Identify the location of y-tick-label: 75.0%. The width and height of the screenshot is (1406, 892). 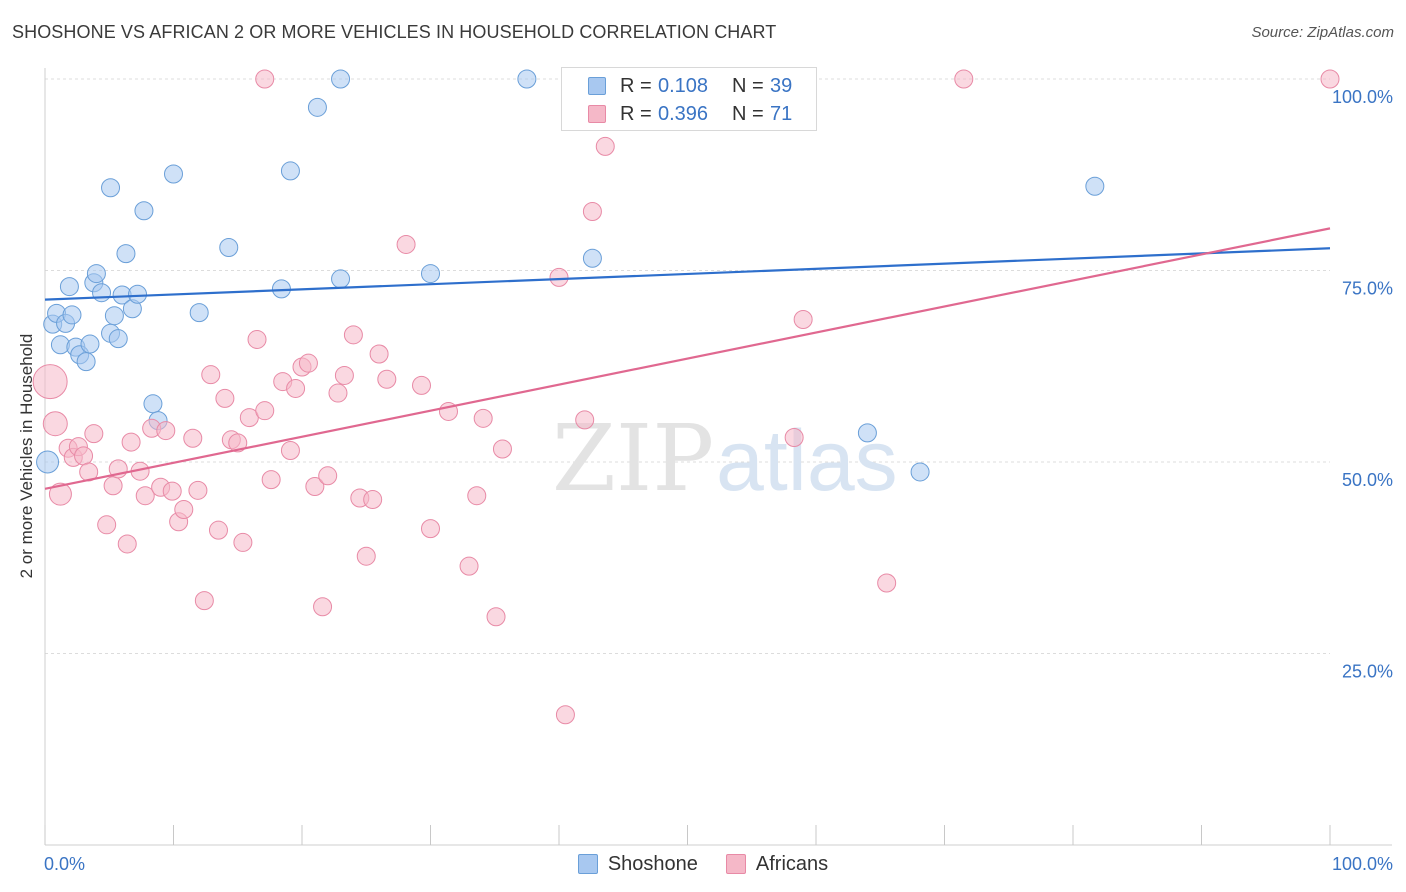
(1367, 289).